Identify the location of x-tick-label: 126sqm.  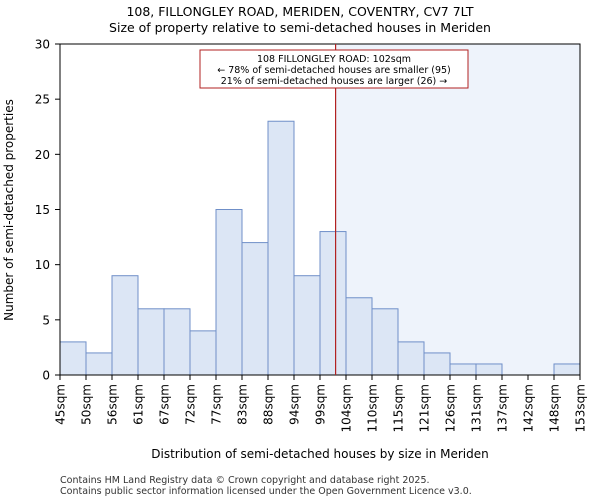
(451, 408).